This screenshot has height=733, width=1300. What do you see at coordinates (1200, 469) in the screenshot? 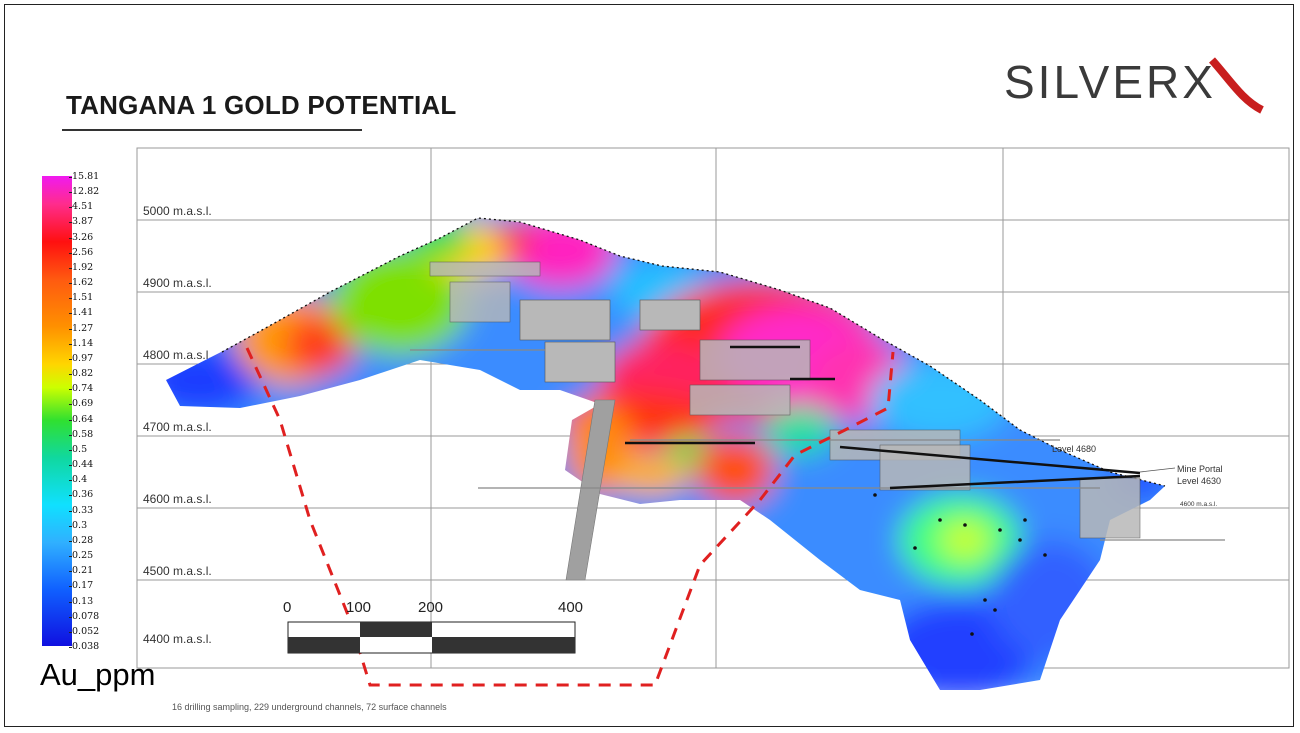
I see `mine-portal-label: Mine Portal` at bounding box center [1200, 469].